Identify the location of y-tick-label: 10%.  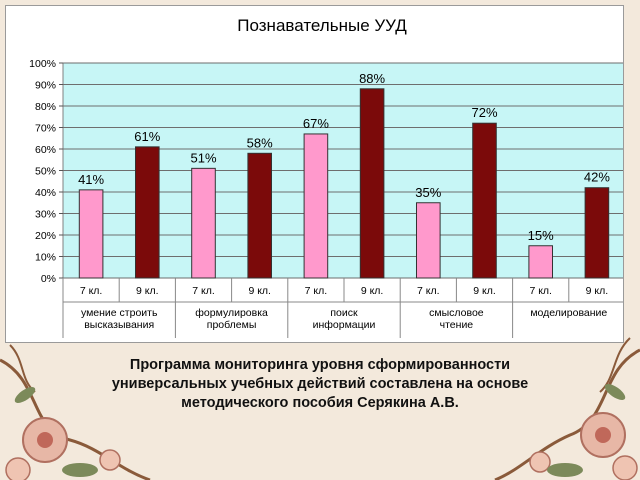
(45, 258).